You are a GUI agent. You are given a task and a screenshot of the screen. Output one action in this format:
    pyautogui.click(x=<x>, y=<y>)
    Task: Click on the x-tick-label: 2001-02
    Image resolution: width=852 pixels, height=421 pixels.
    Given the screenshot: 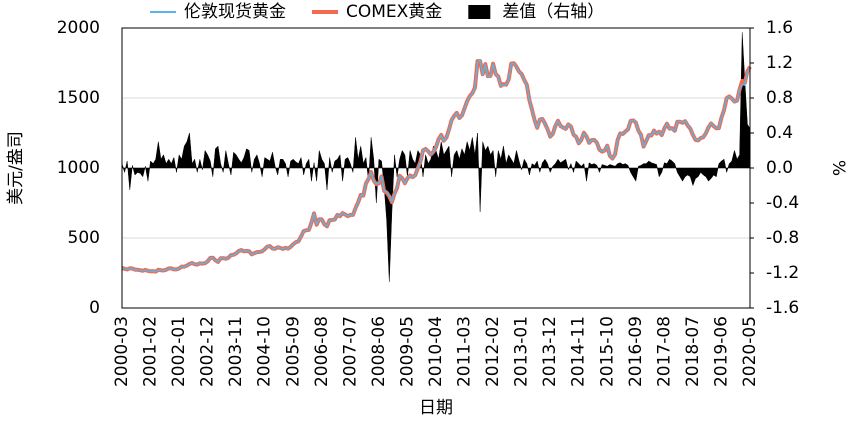 What is the action you would take?
    pyautogui.click(x=151, y=351)
    